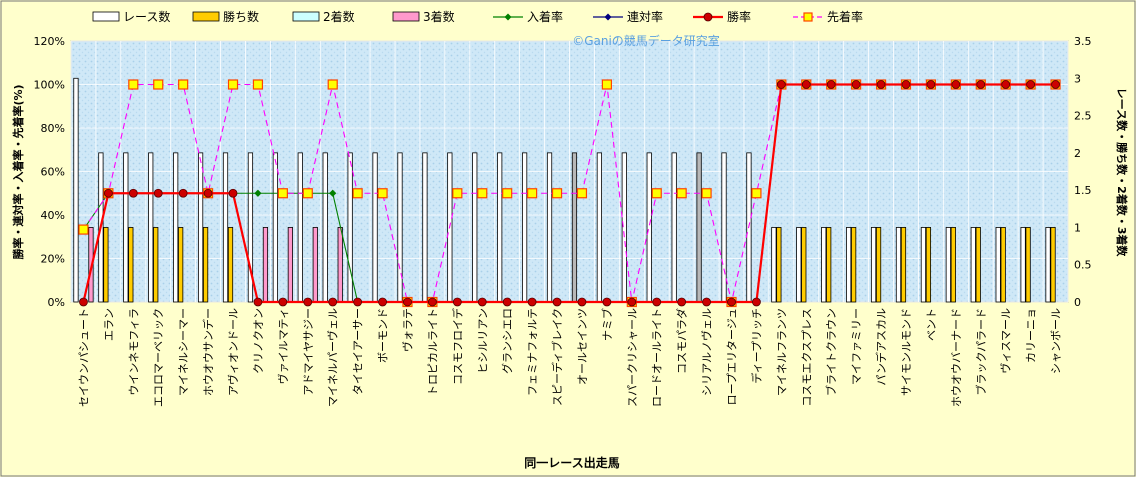 The image size is (1136, 477). Describe the element at coordinates (645, 16) in the screenshot. I see `legend-label--: 連対率` at that location.